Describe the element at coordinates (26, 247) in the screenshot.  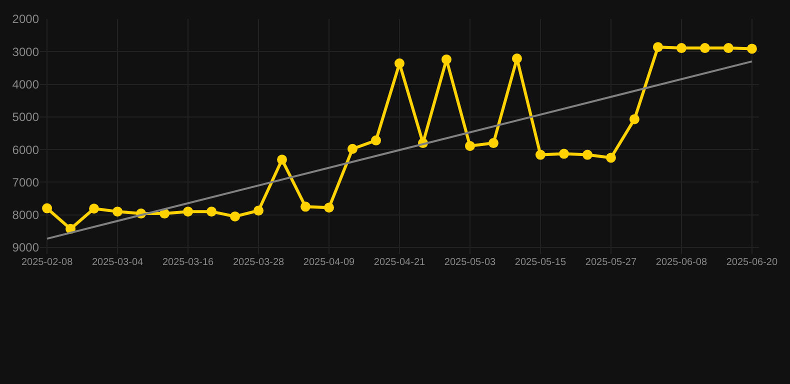
I see `y-tick-label: 9000` at that location.